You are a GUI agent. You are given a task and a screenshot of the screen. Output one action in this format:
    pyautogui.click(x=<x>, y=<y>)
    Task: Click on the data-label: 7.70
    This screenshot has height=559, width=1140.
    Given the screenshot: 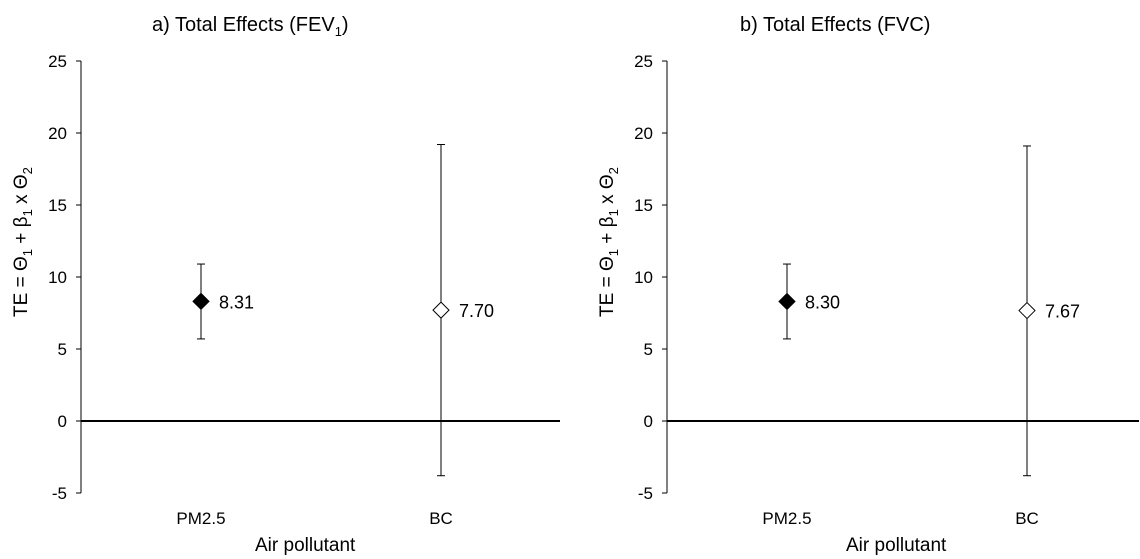 What is the action you would take?
    pyautogui.click(x=476, y=311)
    